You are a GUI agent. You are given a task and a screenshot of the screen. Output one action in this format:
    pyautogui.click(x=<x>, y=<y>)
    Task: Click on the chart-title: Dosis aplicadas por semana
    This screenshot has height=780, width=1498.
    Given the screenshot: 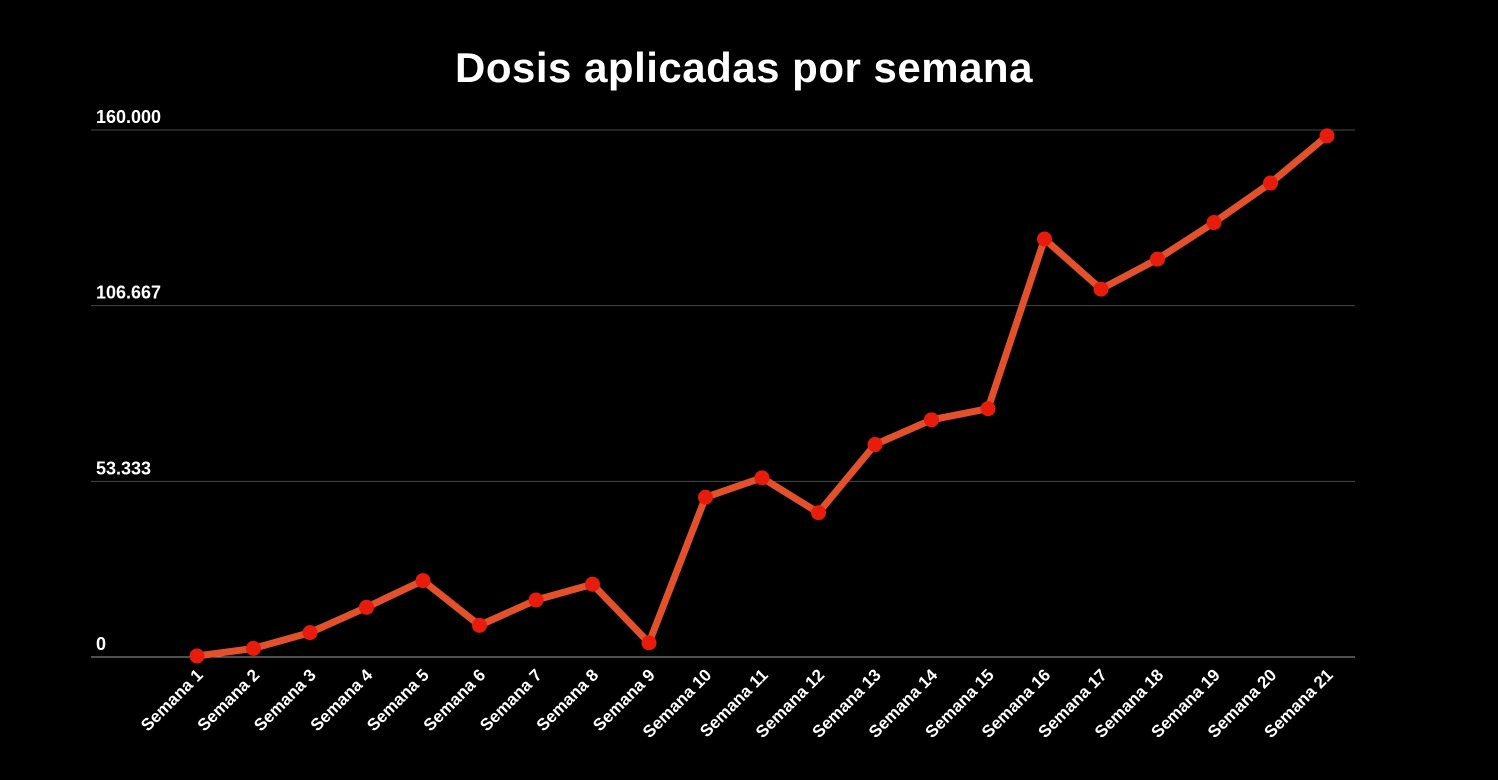 What is the action you would take?
    pyautogui.click(x=744, y=67)
    